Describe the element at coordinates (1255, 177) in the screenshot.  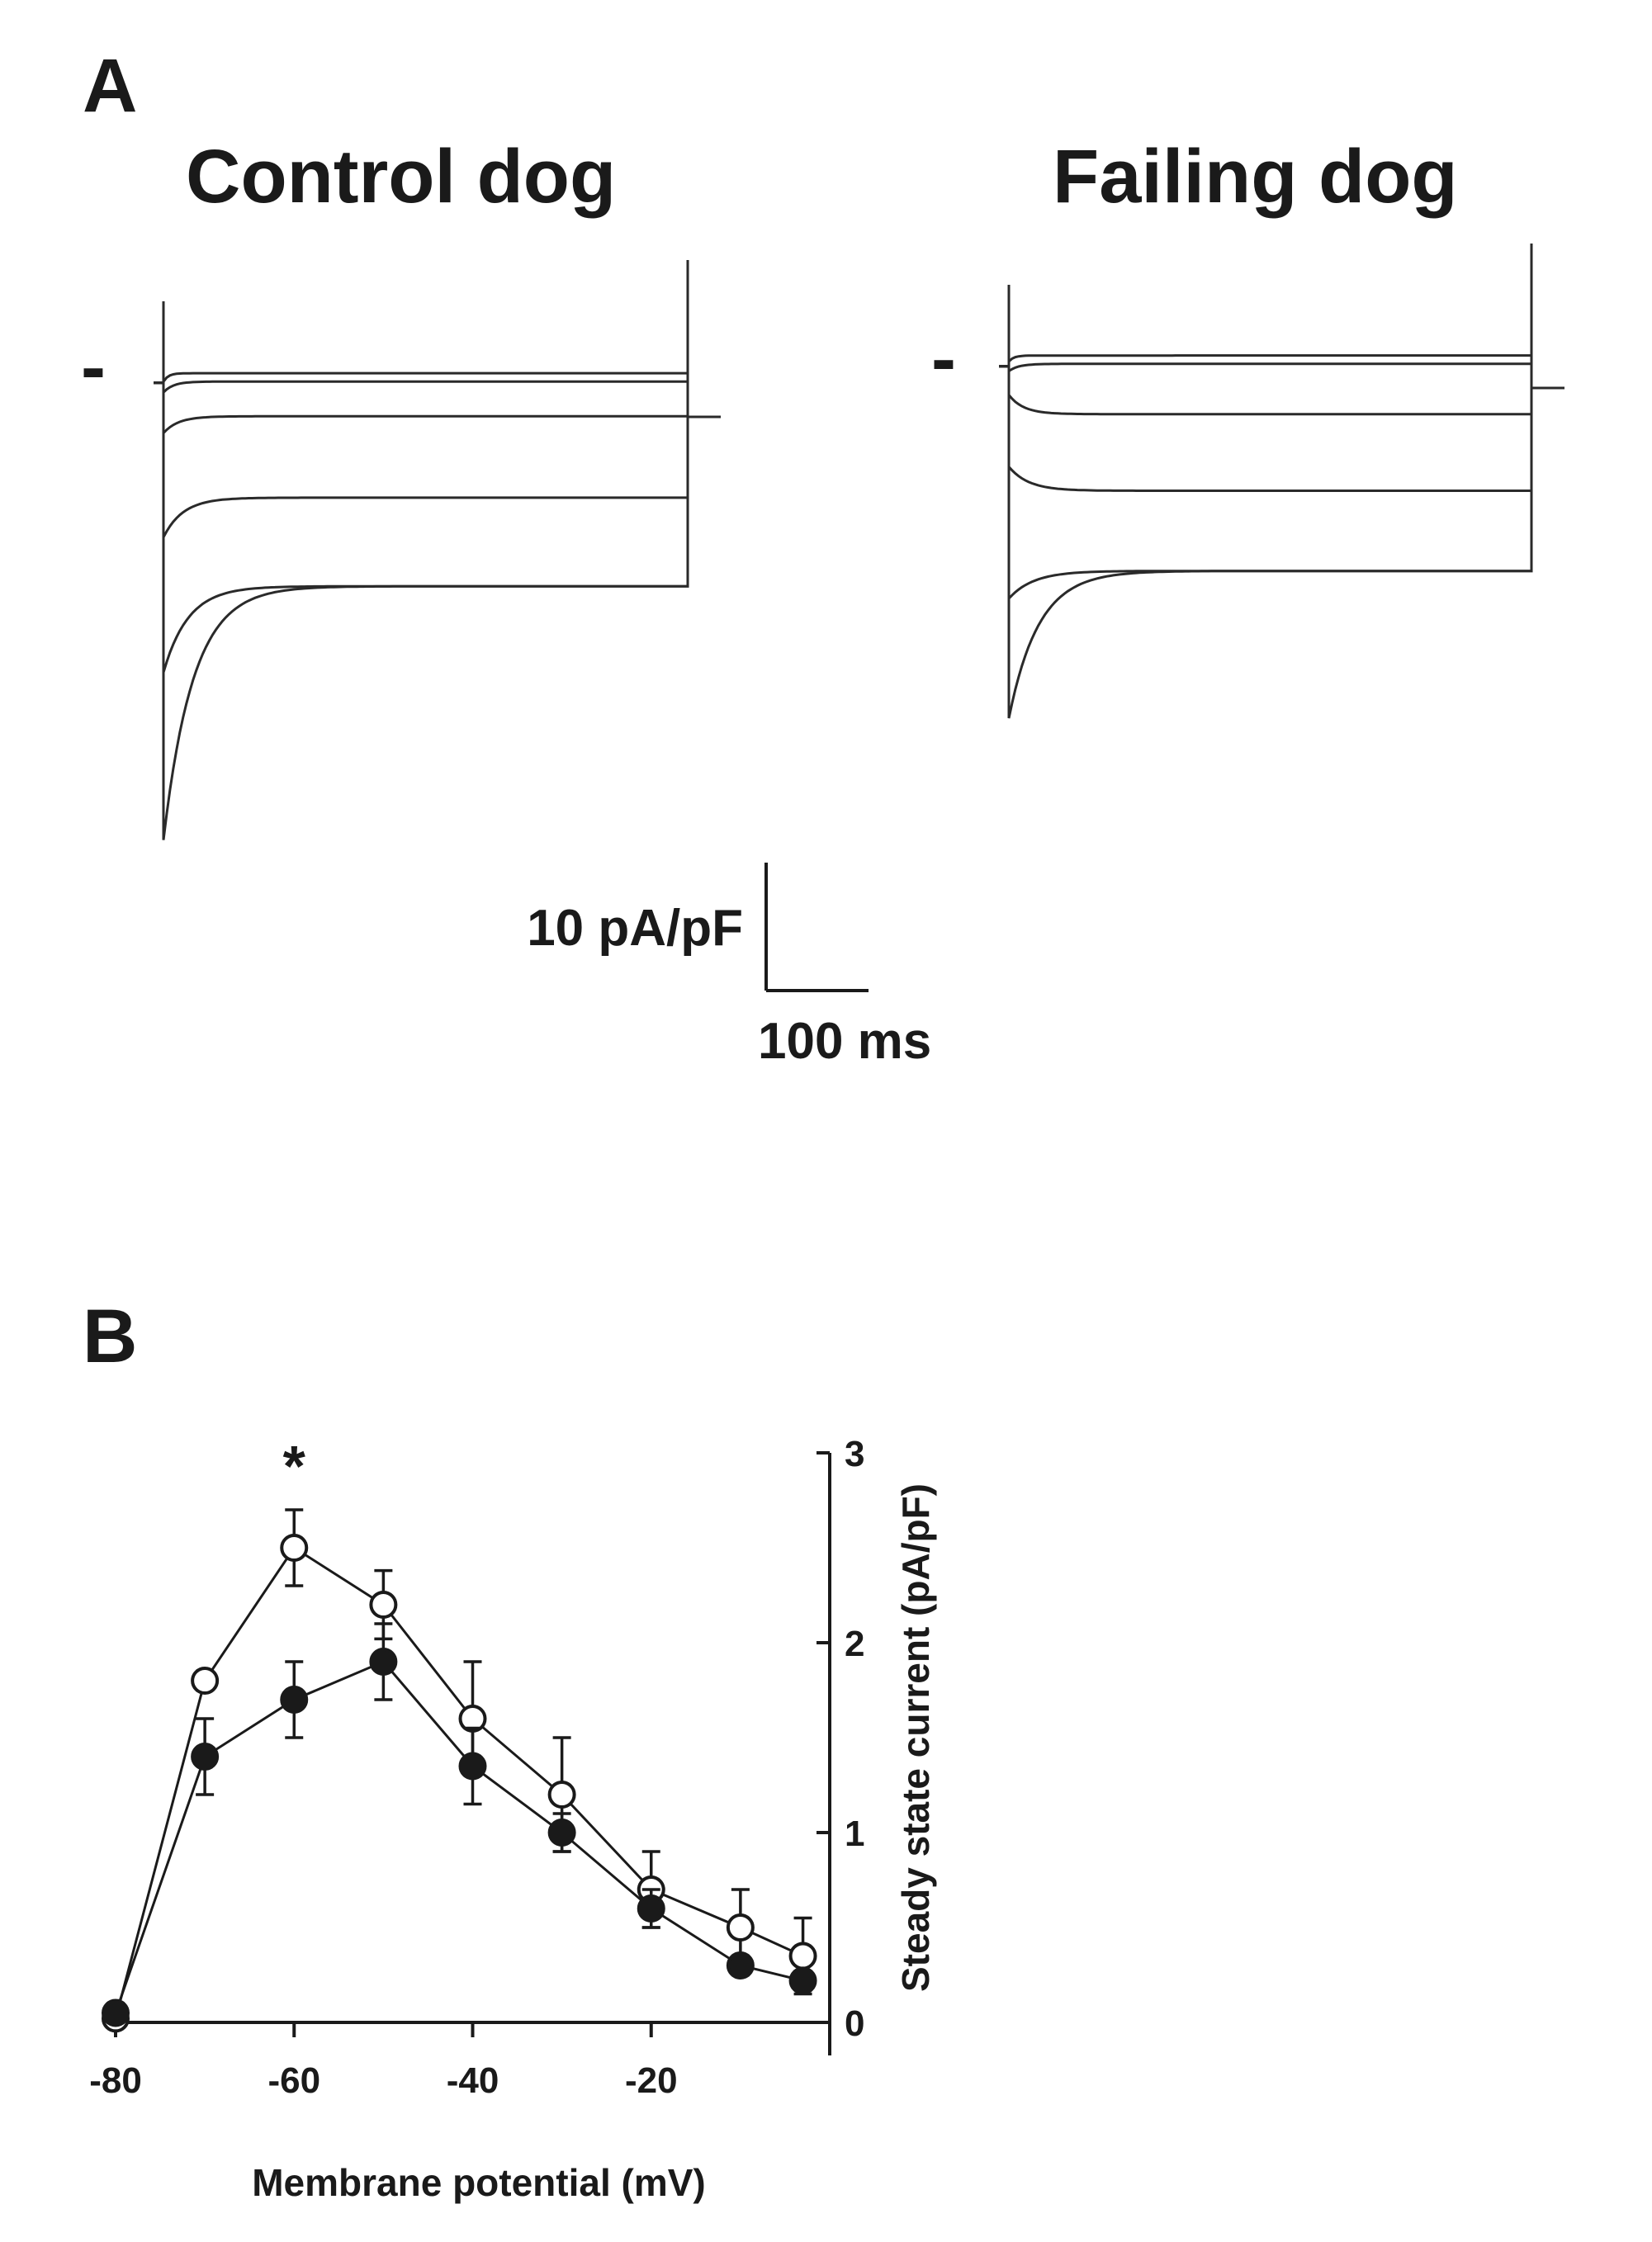
I see `failing-dog-title: Failing dog` at that location.